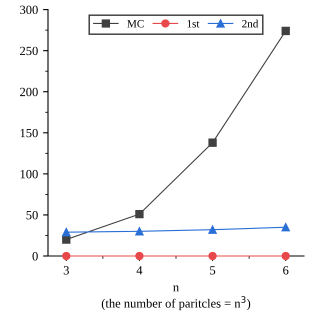 The image size is (320, 320). Describe the element at coordinates (176, 297) in the screenshot. I see `x-axis-title: n (the number of paritcles = n$^{3}$)` at that location.